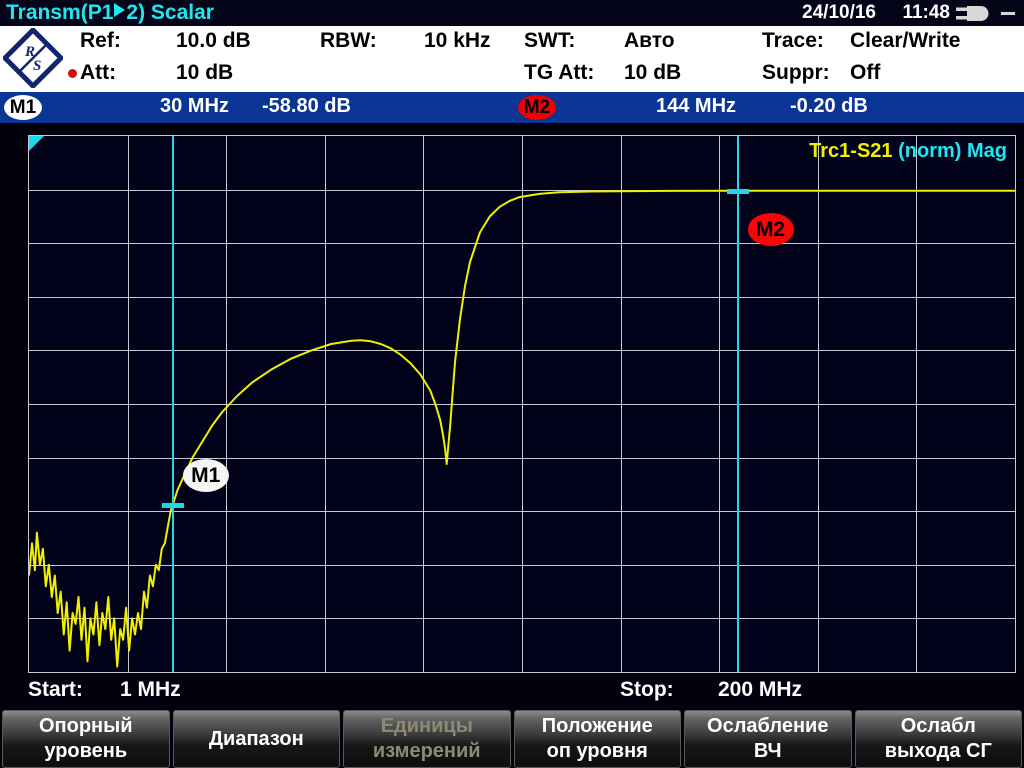  What do you see at coordinates (768, 739) in the screenshot?
I see `softkey-5: Ослабление ВЧ` at bounding box center [768, 739].